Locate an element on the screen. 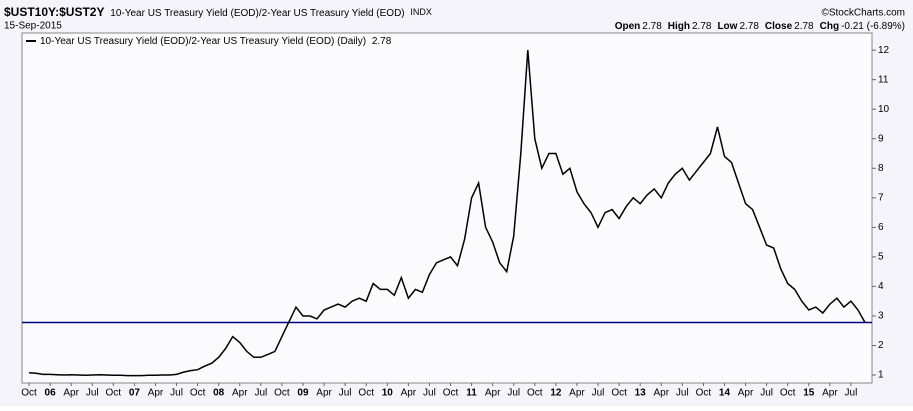  y-tick-label: 8 is located at coordinates (881, 168).